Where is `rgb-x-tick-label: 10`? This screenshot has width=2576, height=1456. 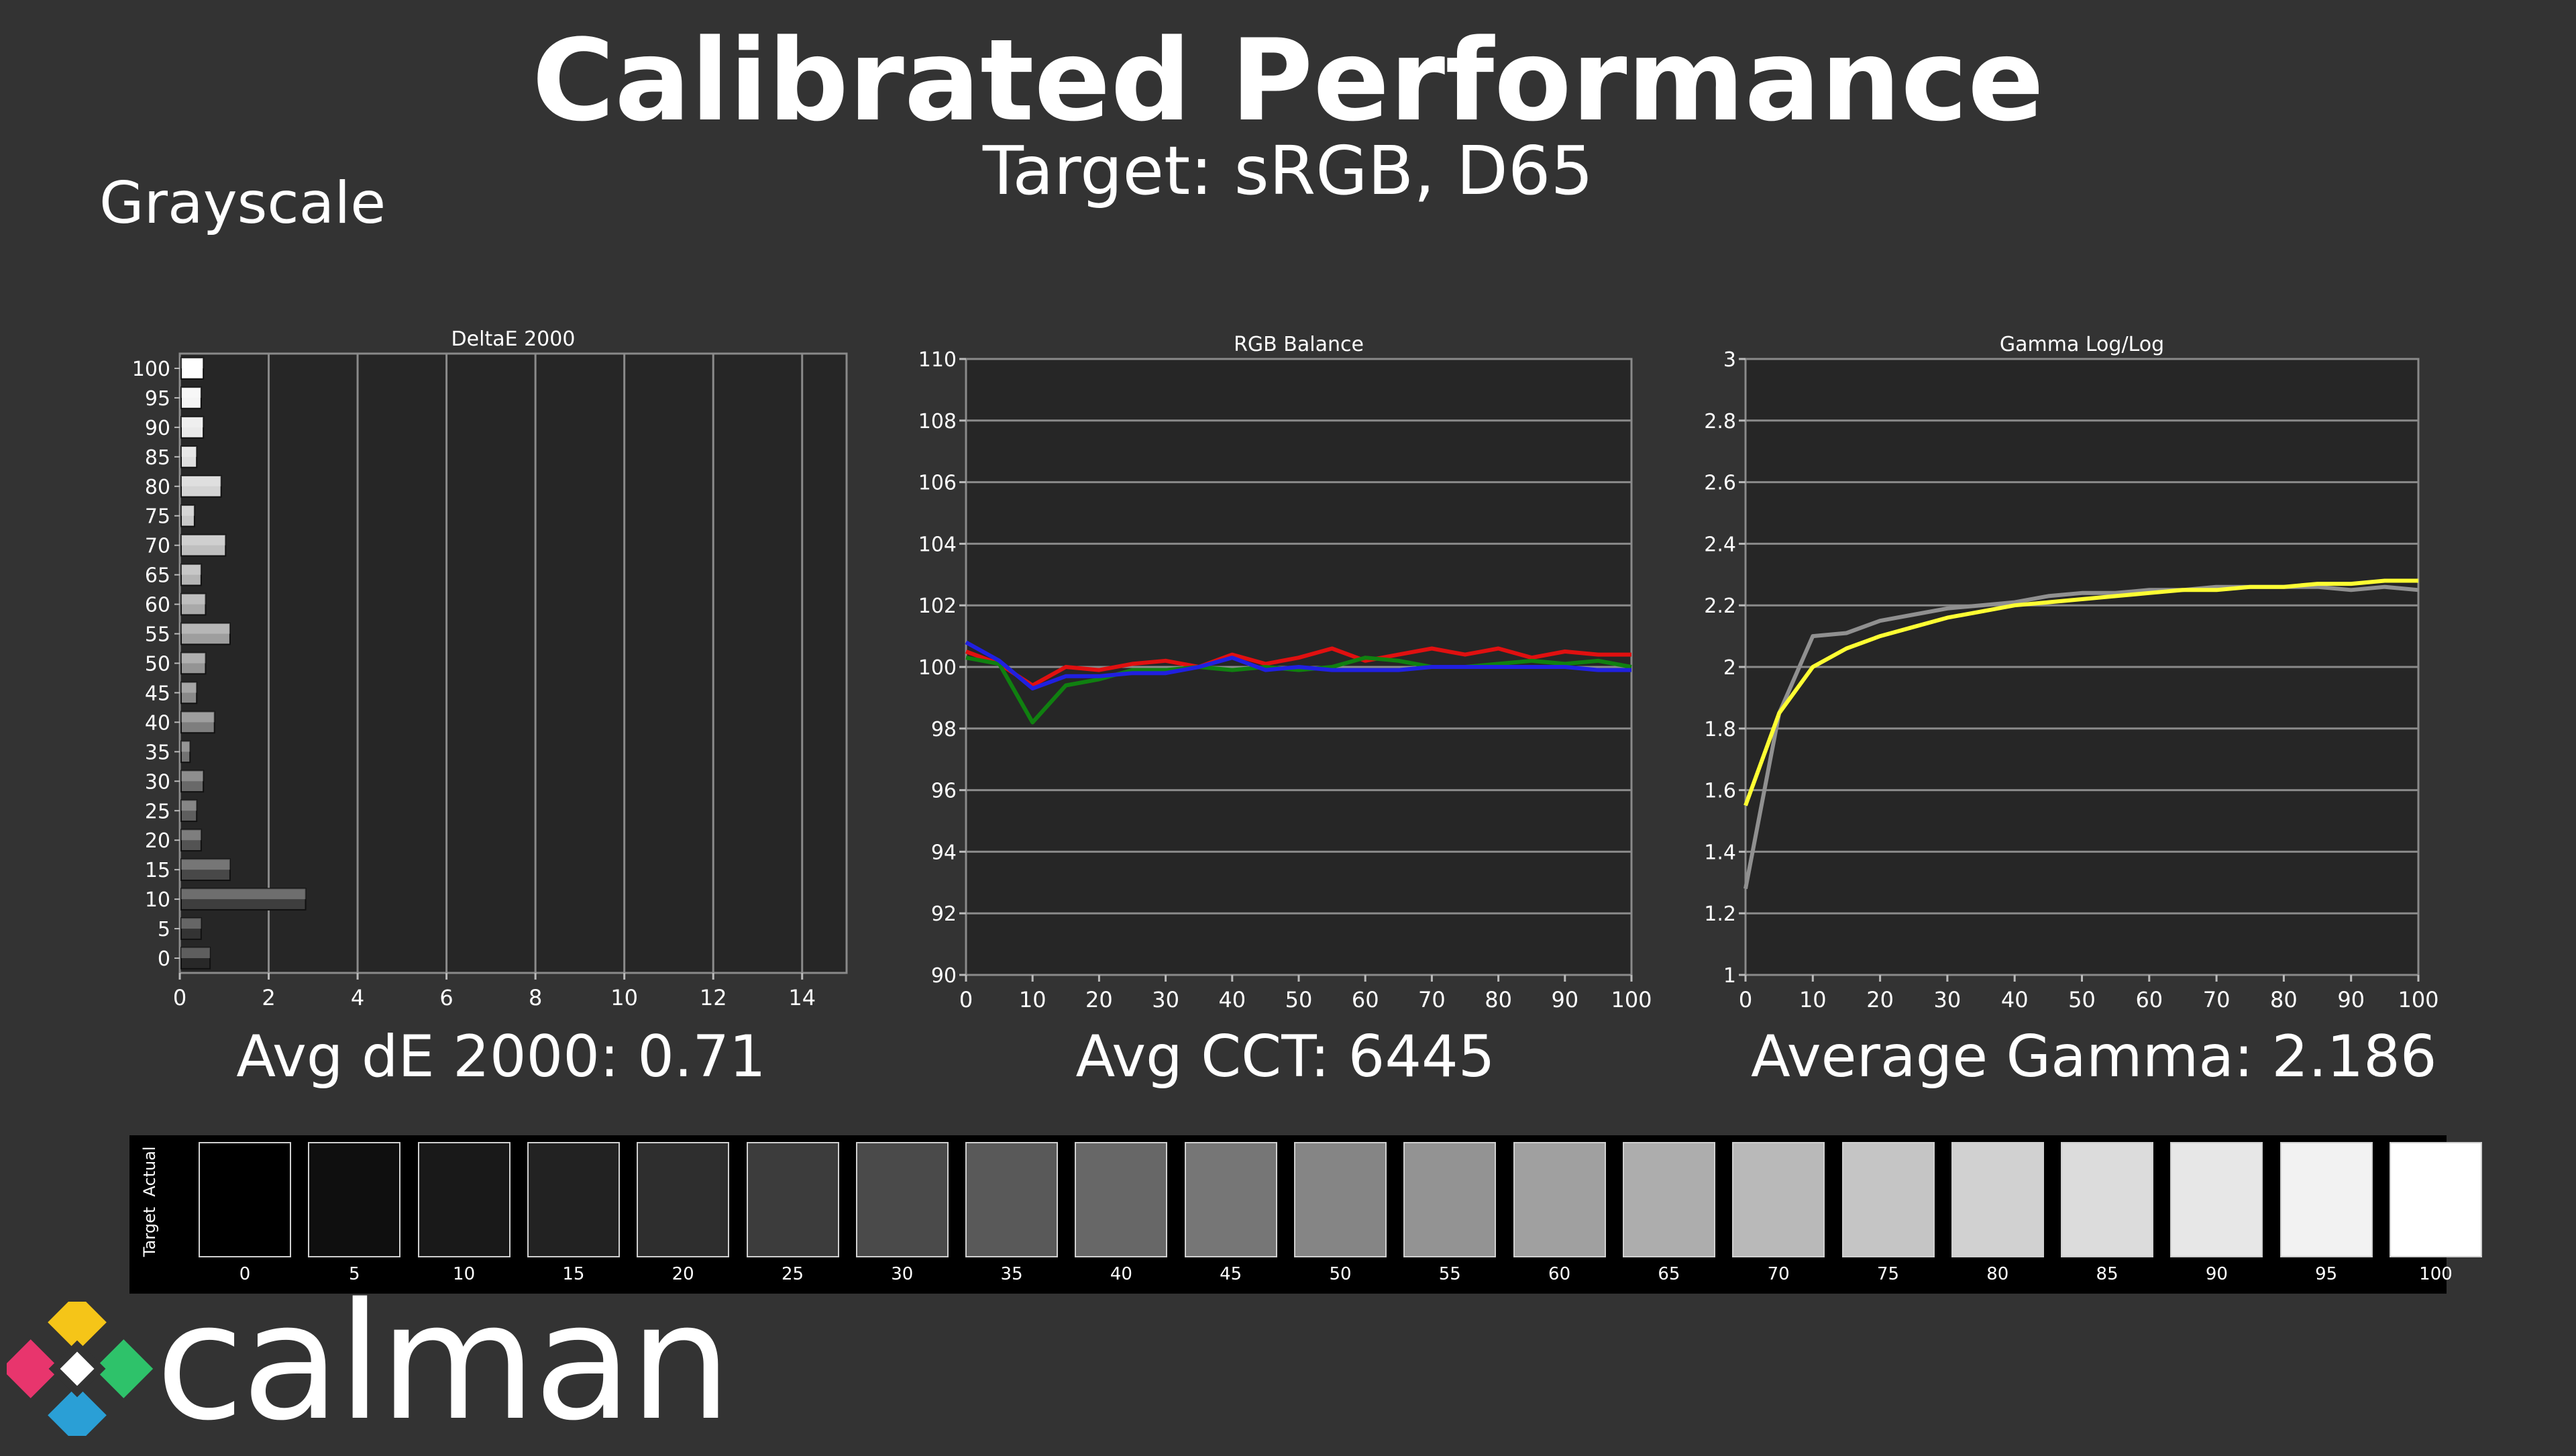 rgb-x-tick-label: 10 is located at coordinates (1032, 1000).